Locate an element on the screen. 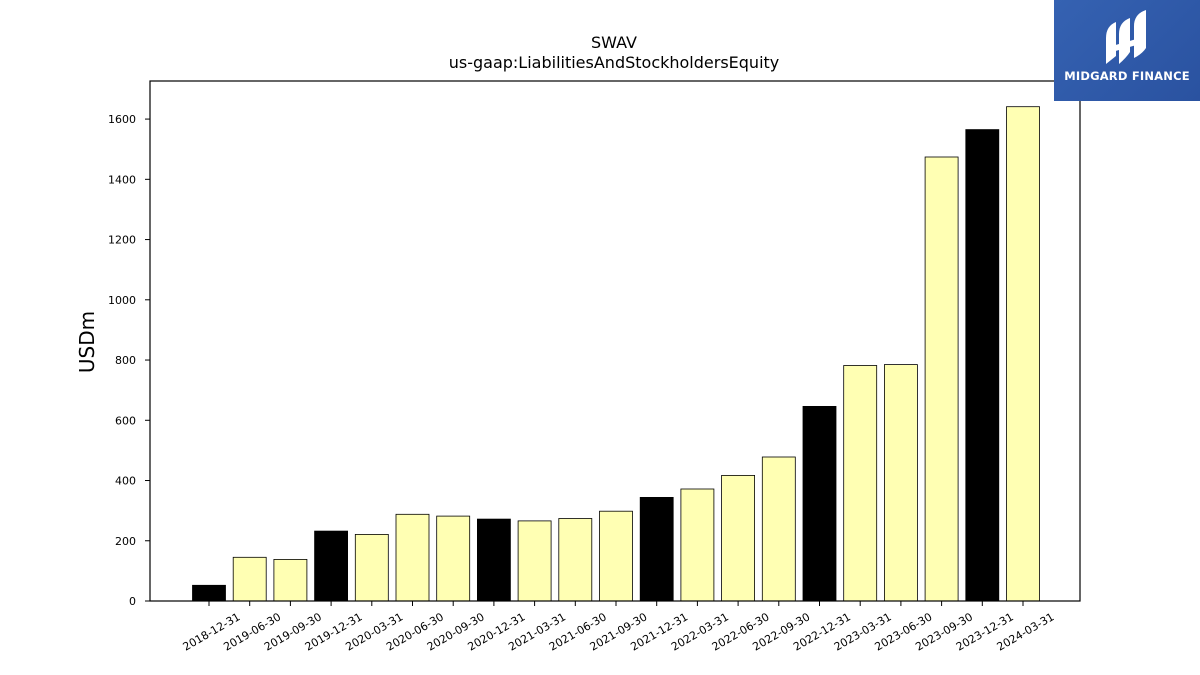 The image size is (1200, 675). midgard-logo-icon is located at coordinates (1126, 37).